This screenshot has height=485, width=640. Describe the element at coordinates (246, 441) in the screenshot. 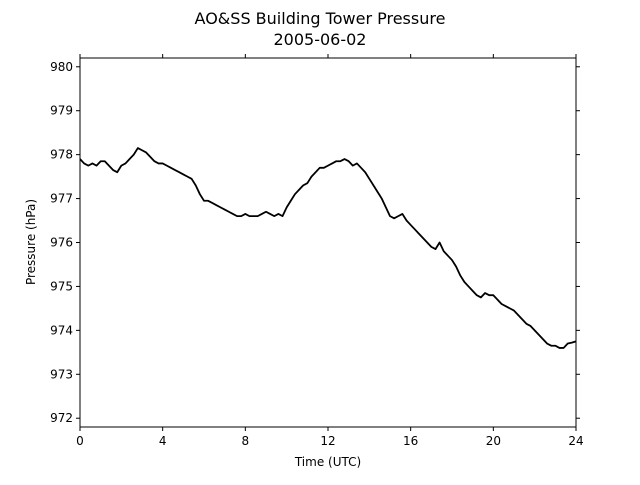

I see `x-tick-label: 8` at that location.